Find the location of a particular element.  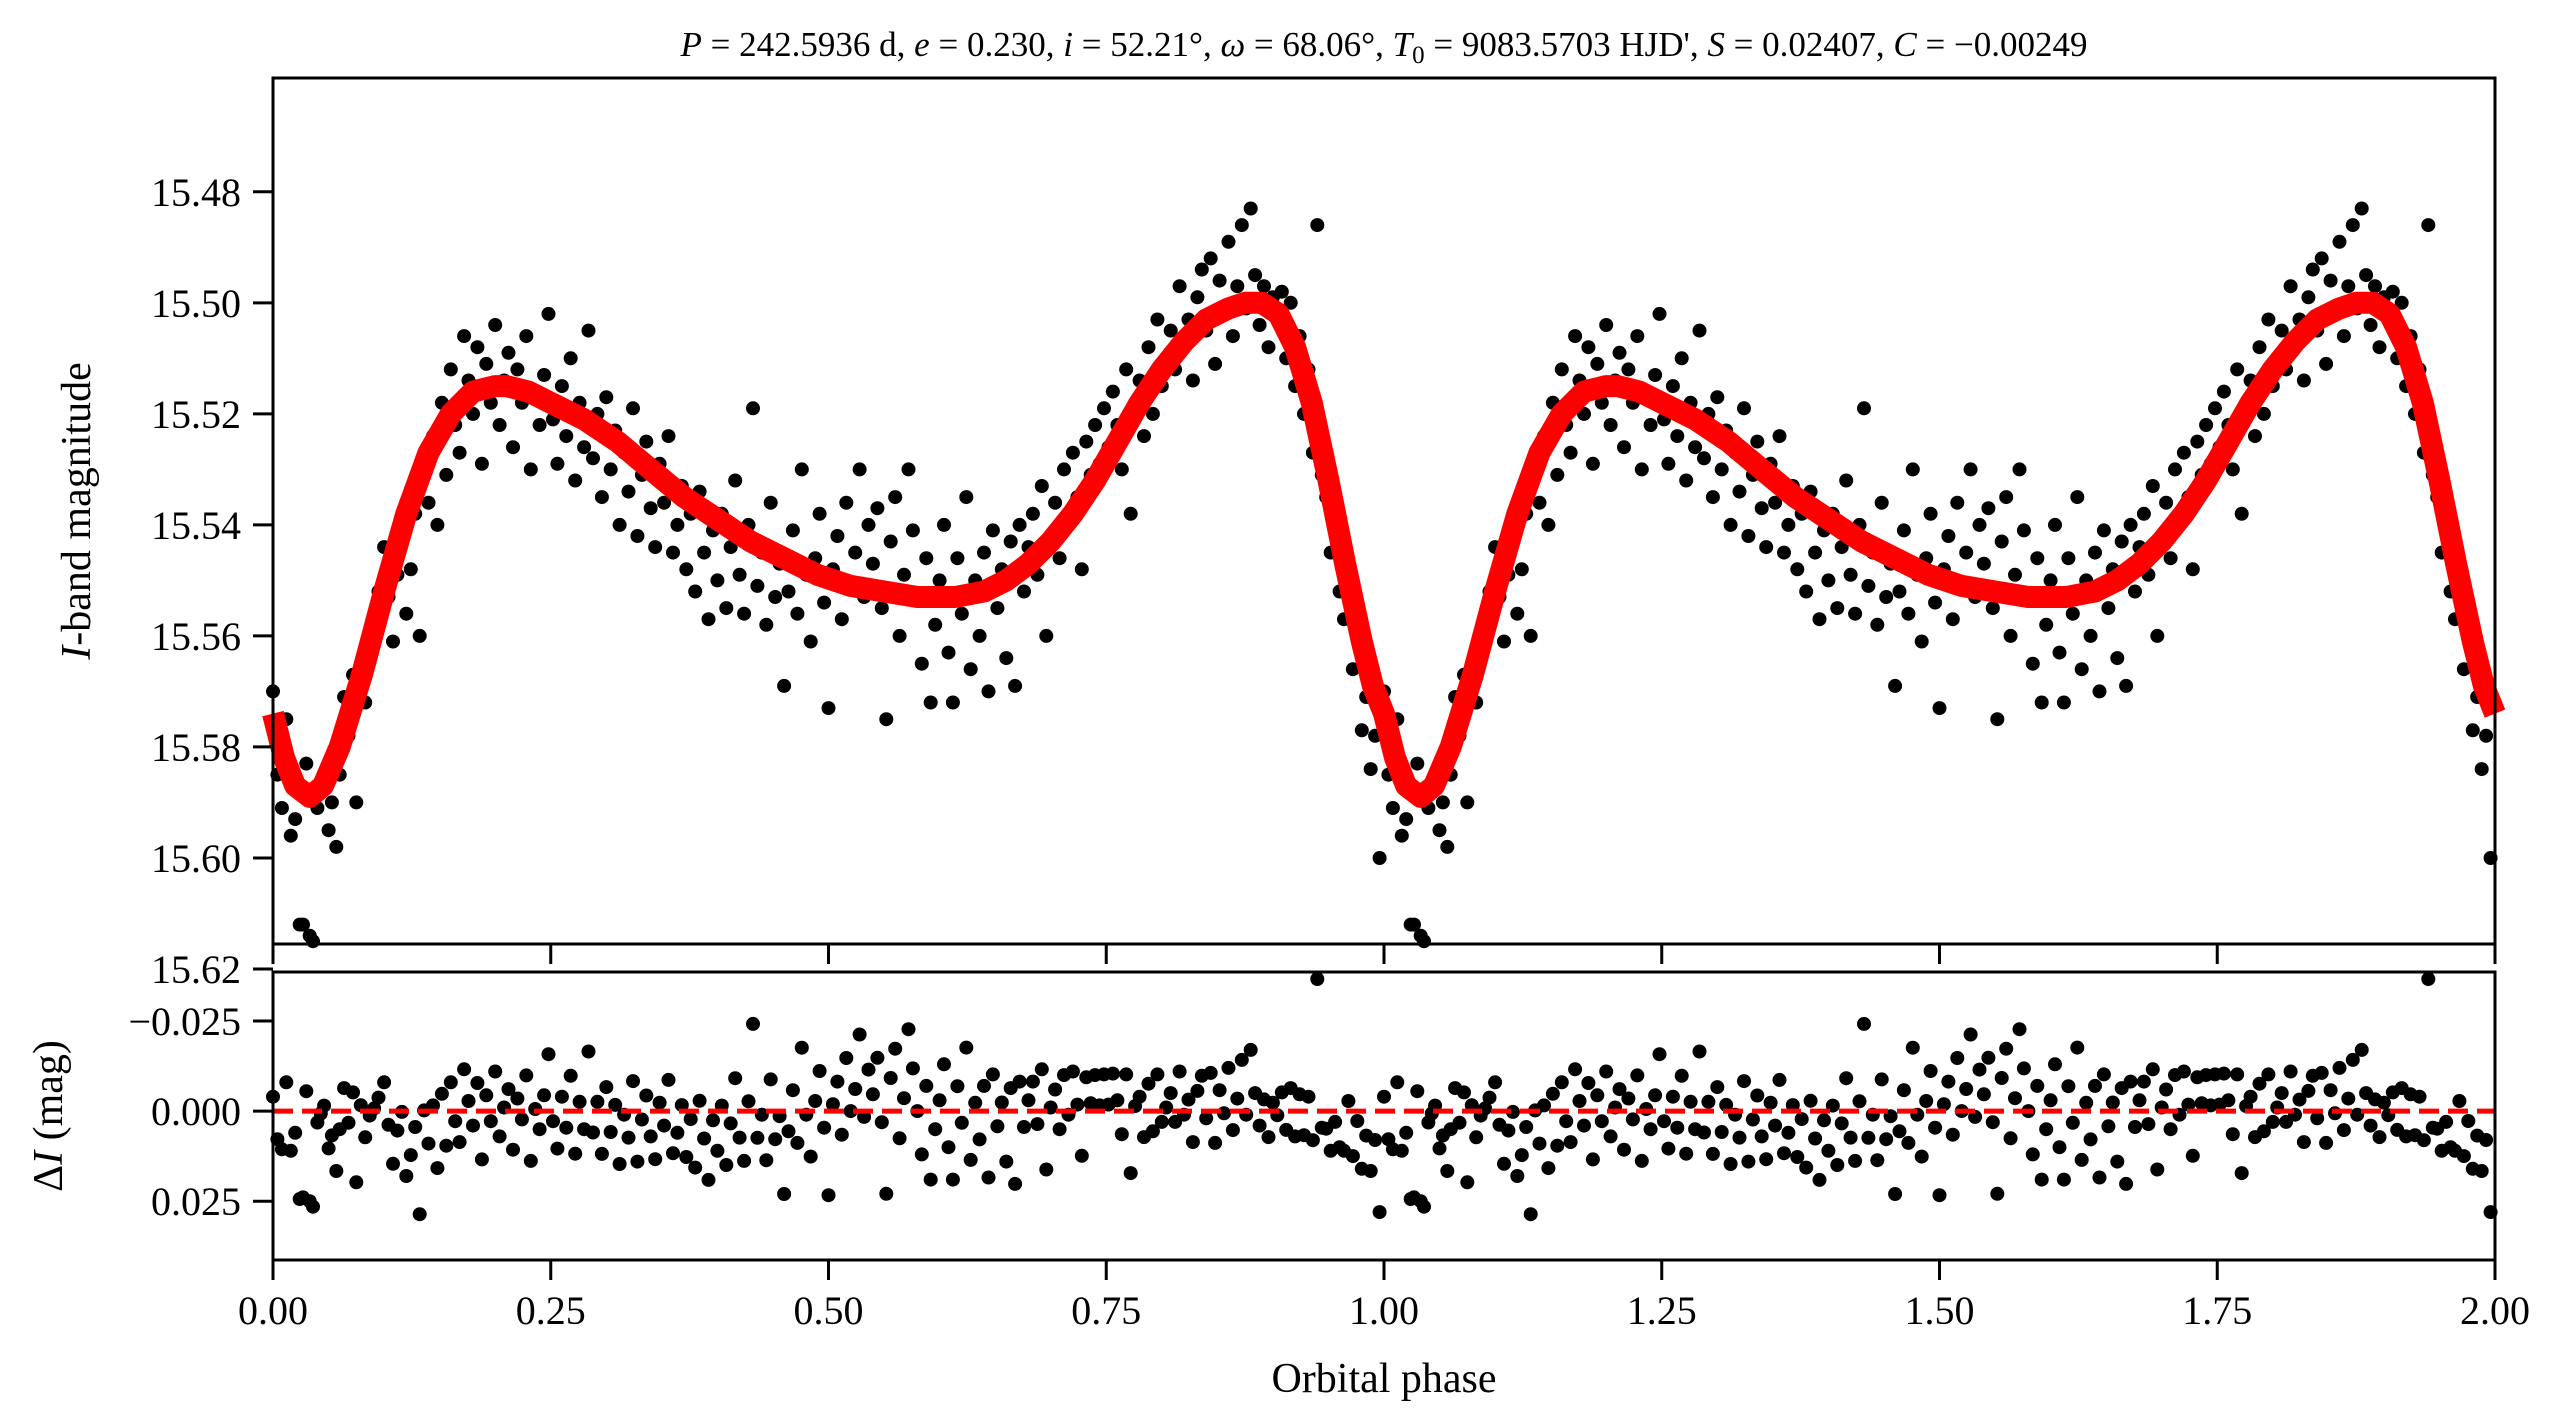

y-label-rest-part: (mag) is located at coordinates (49, 1095).